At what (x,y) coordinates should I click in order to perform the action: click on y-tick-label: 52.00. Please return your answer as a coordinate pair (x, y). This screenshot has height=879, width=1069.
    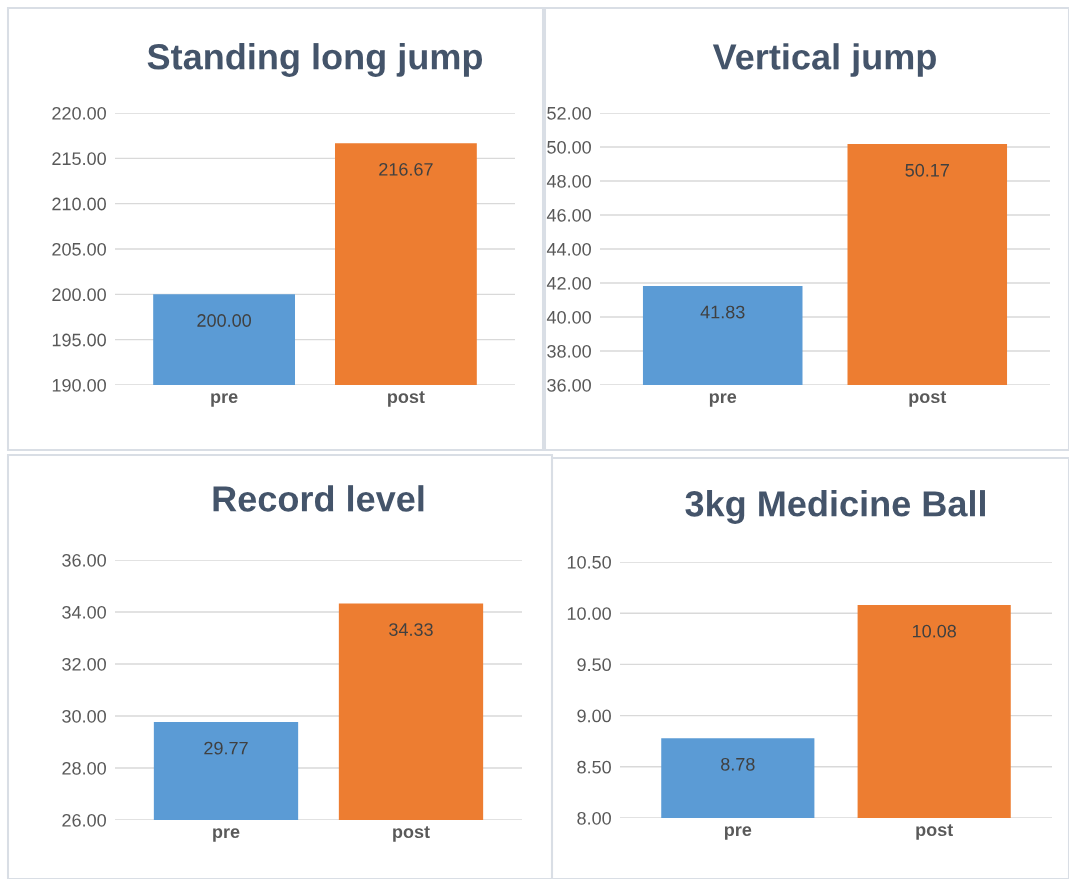
    Looking at the image, I should click on (569, 113).